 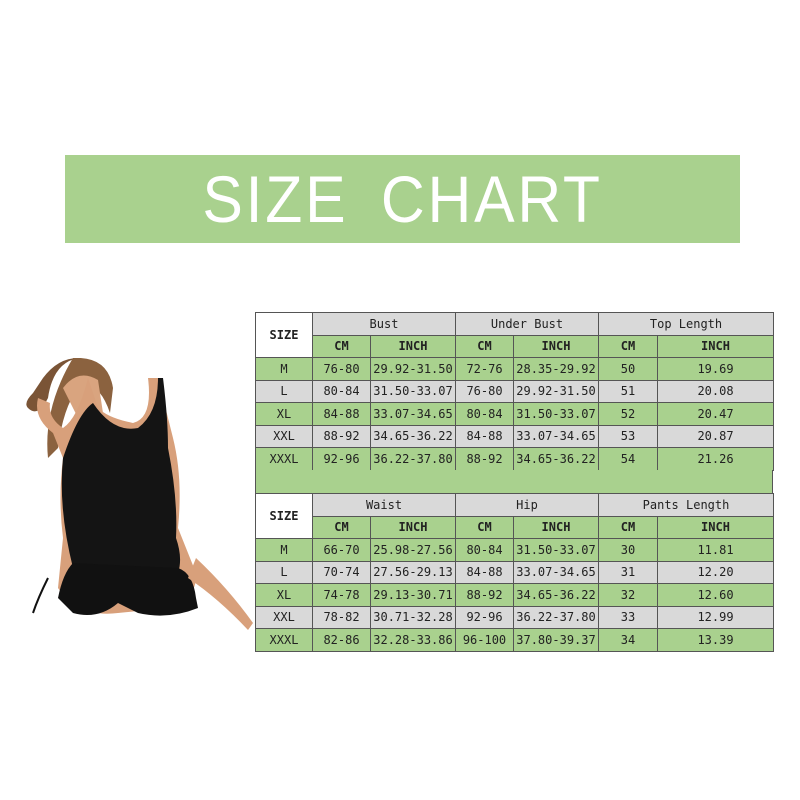 What do you see at coordinates (341, 617) in the screenshot?
I see `value-cell: 78-82` at bounding box center [341, 617].